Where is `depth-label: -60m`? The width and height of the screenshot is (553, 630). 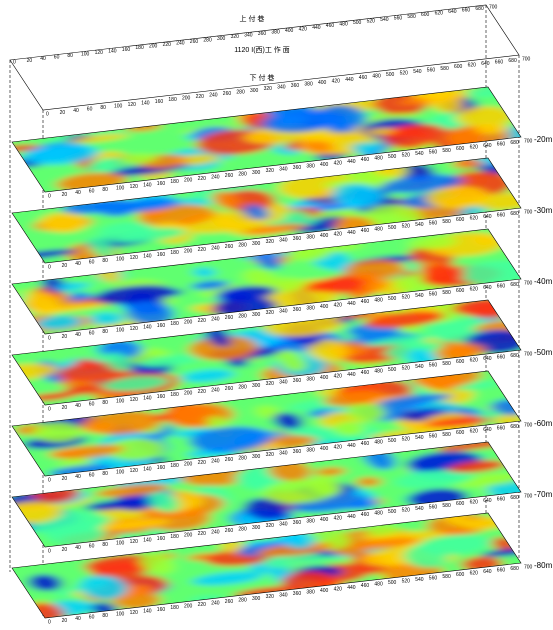 depth-label: -60m is located at coordinates (543, 423).